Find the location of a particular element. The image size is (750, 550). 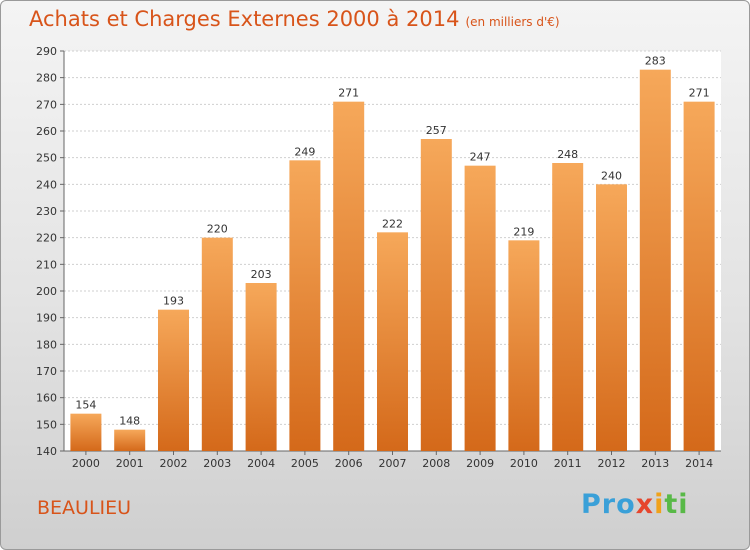

x-tick-label: 2014 is located at coordinates (699, 463).